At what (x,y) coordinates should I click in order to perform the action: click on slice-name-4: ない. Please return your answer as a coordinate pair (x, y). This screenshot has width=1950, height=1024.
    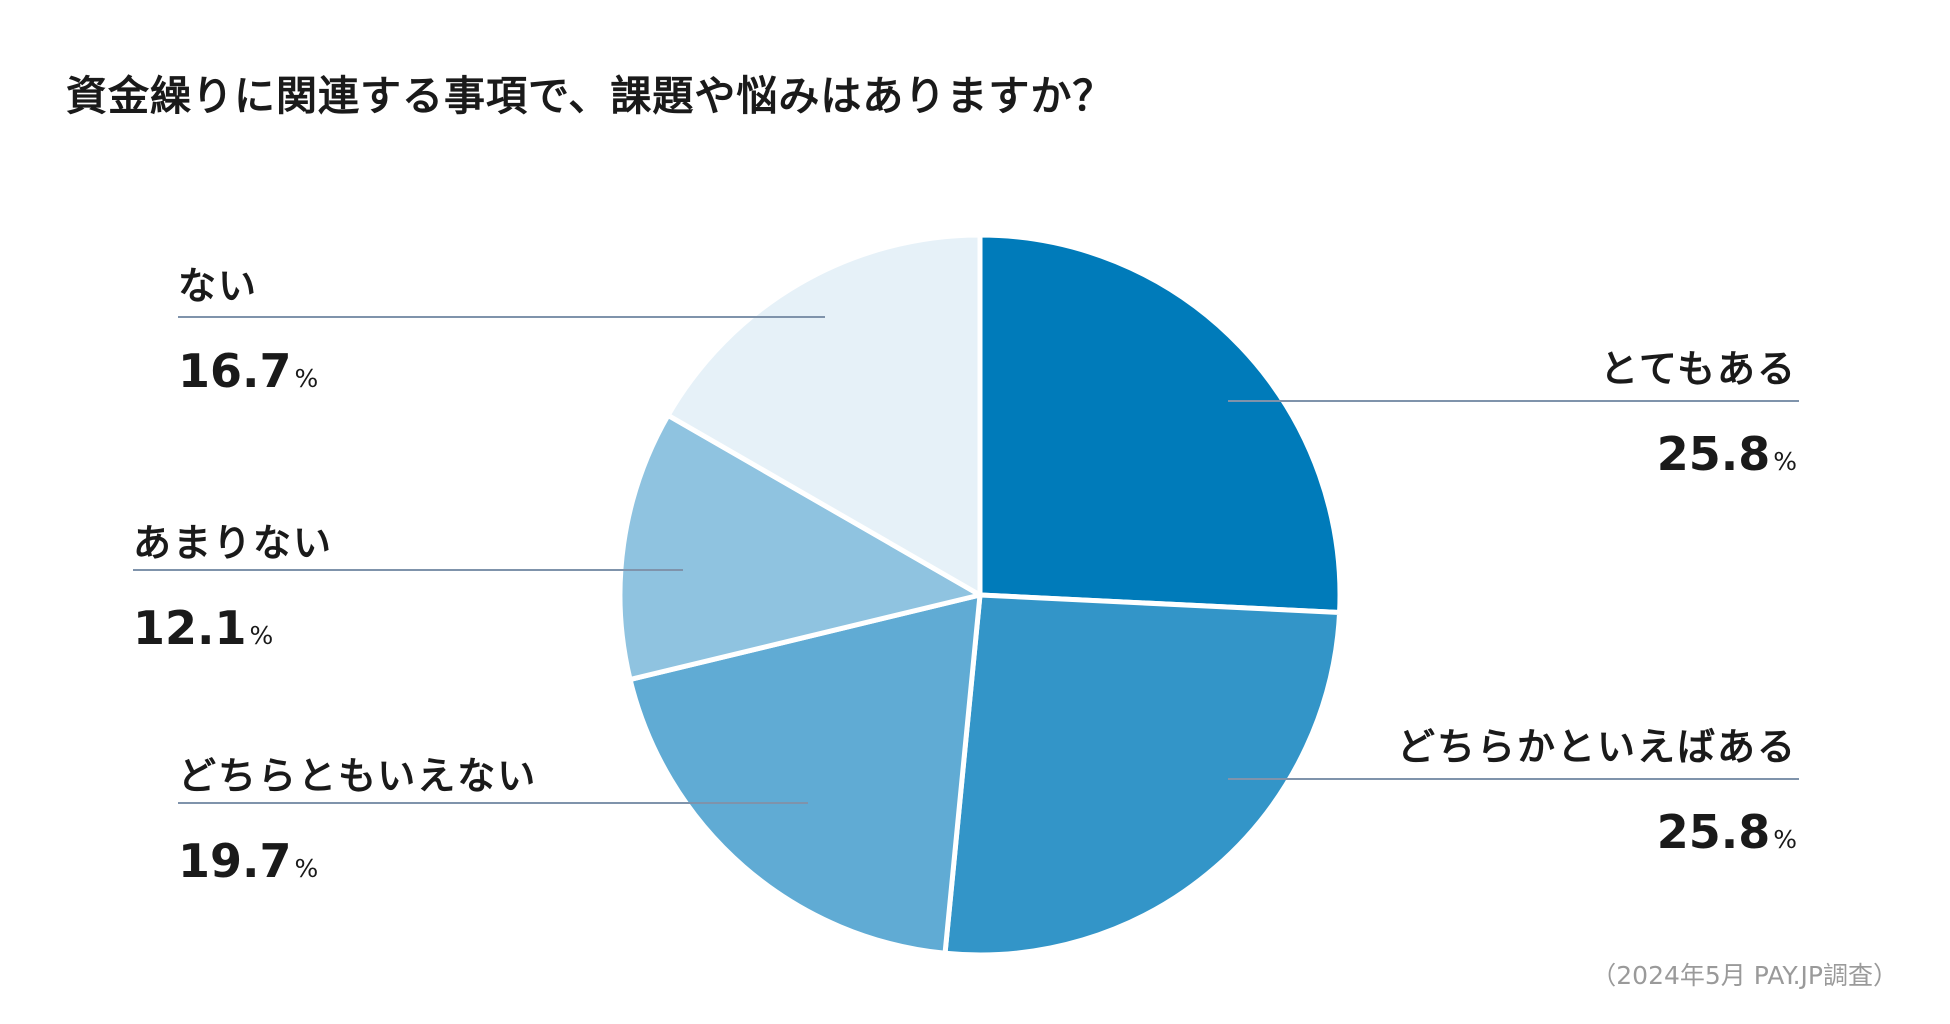
    Looking at the image, I should click on (218, 286).